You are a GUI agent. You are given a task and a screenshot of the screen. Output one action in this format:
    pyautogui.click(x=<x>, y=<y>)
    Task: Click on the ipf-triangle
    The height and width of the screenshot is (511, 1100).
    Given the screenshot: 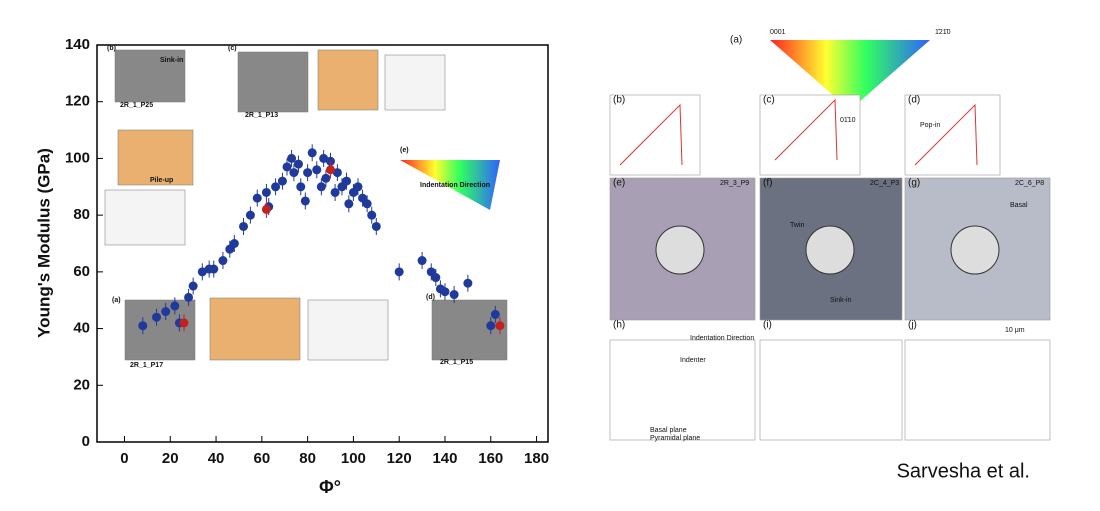 What is the action you would take?
    pyautogui.click(x=850, y=75)
    